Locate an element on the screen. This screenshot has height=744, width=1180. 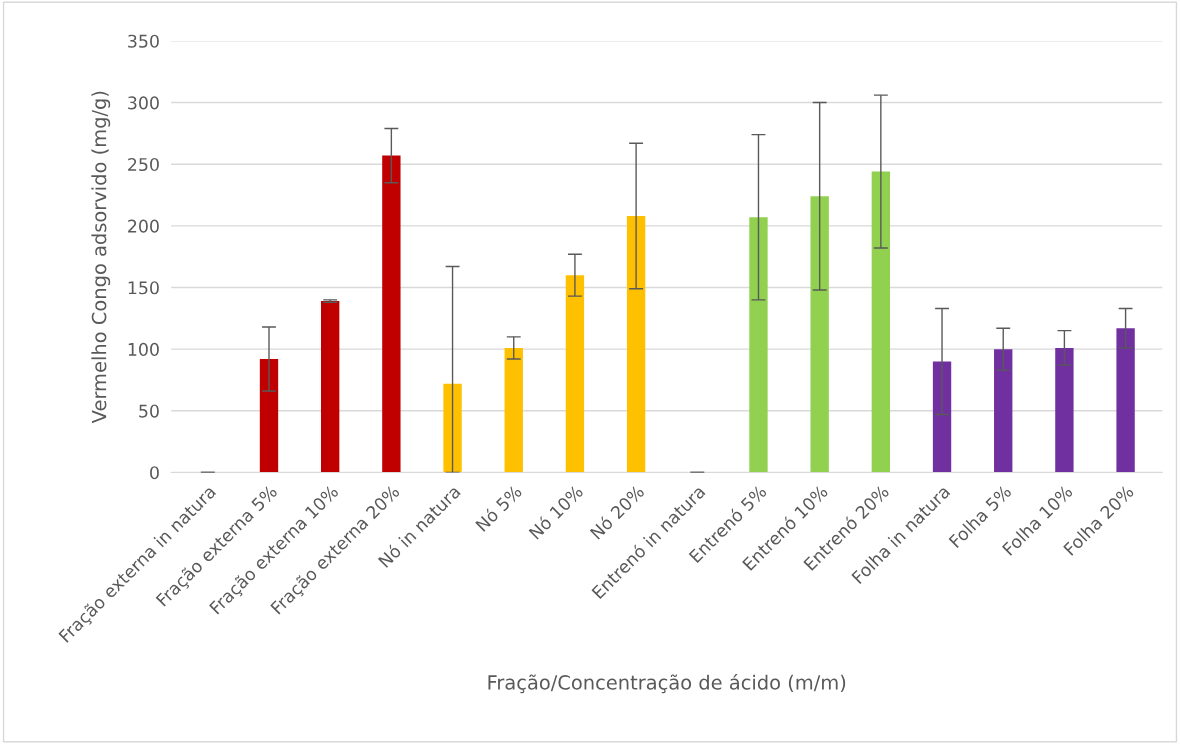
x-axis-title: Fração/Concentração de ácido (m/m) is located at coordinates (667, 683).